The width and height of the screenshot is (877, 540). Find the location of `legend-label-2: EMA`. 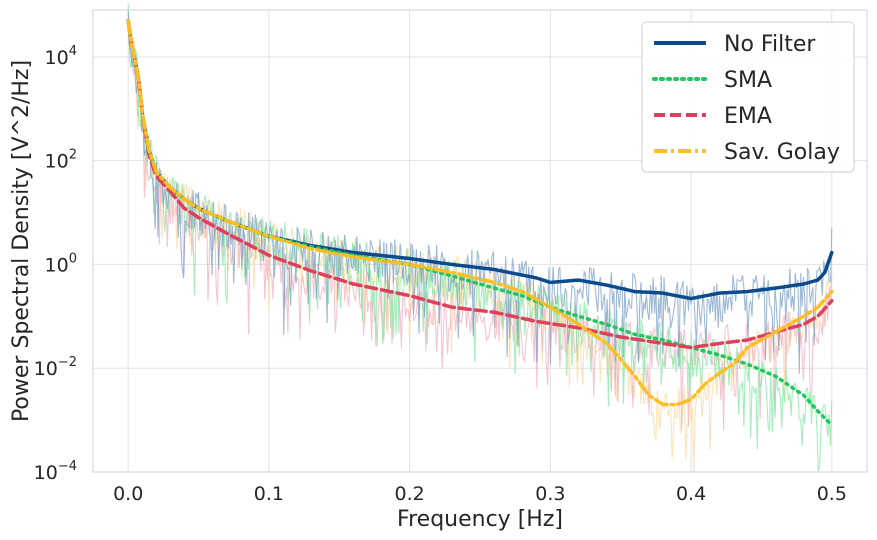

legend-label-2: EMA is located at coordinates (748, 116).